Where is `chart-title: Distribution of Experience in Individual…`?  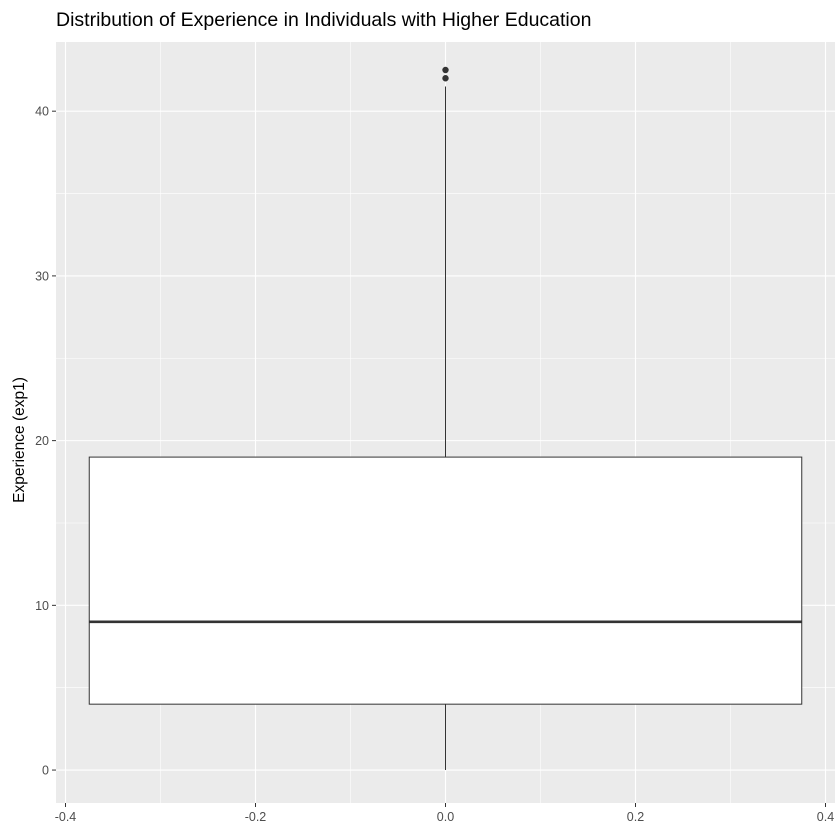
chart-title: Distribution of Experience in Individual… is located at coordinates (323, 20).